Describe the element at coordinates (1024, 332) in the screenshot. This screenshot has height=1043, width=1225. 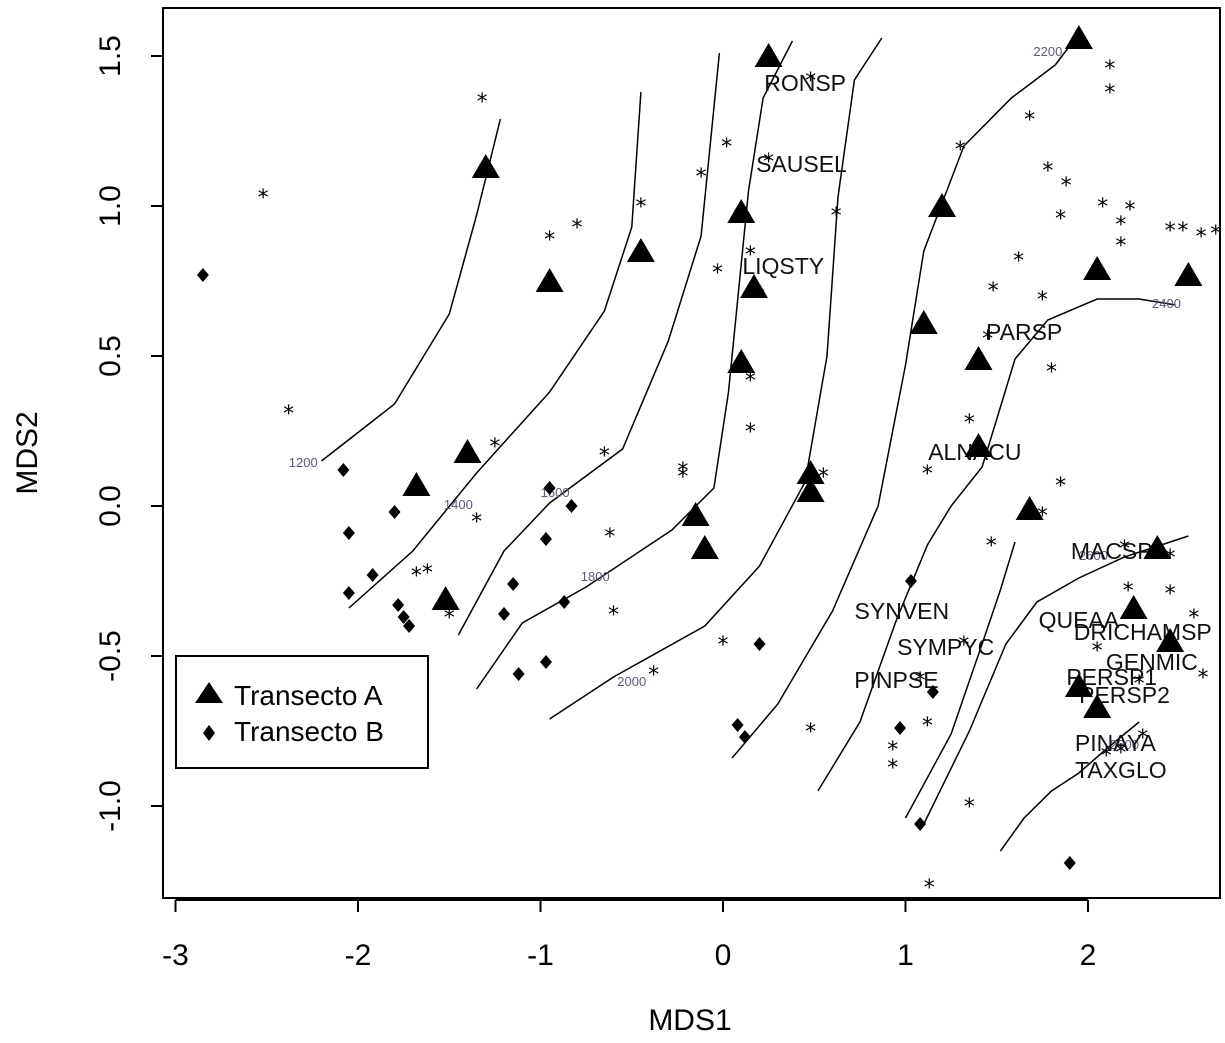
I see `species-label: PARSP` at that location.